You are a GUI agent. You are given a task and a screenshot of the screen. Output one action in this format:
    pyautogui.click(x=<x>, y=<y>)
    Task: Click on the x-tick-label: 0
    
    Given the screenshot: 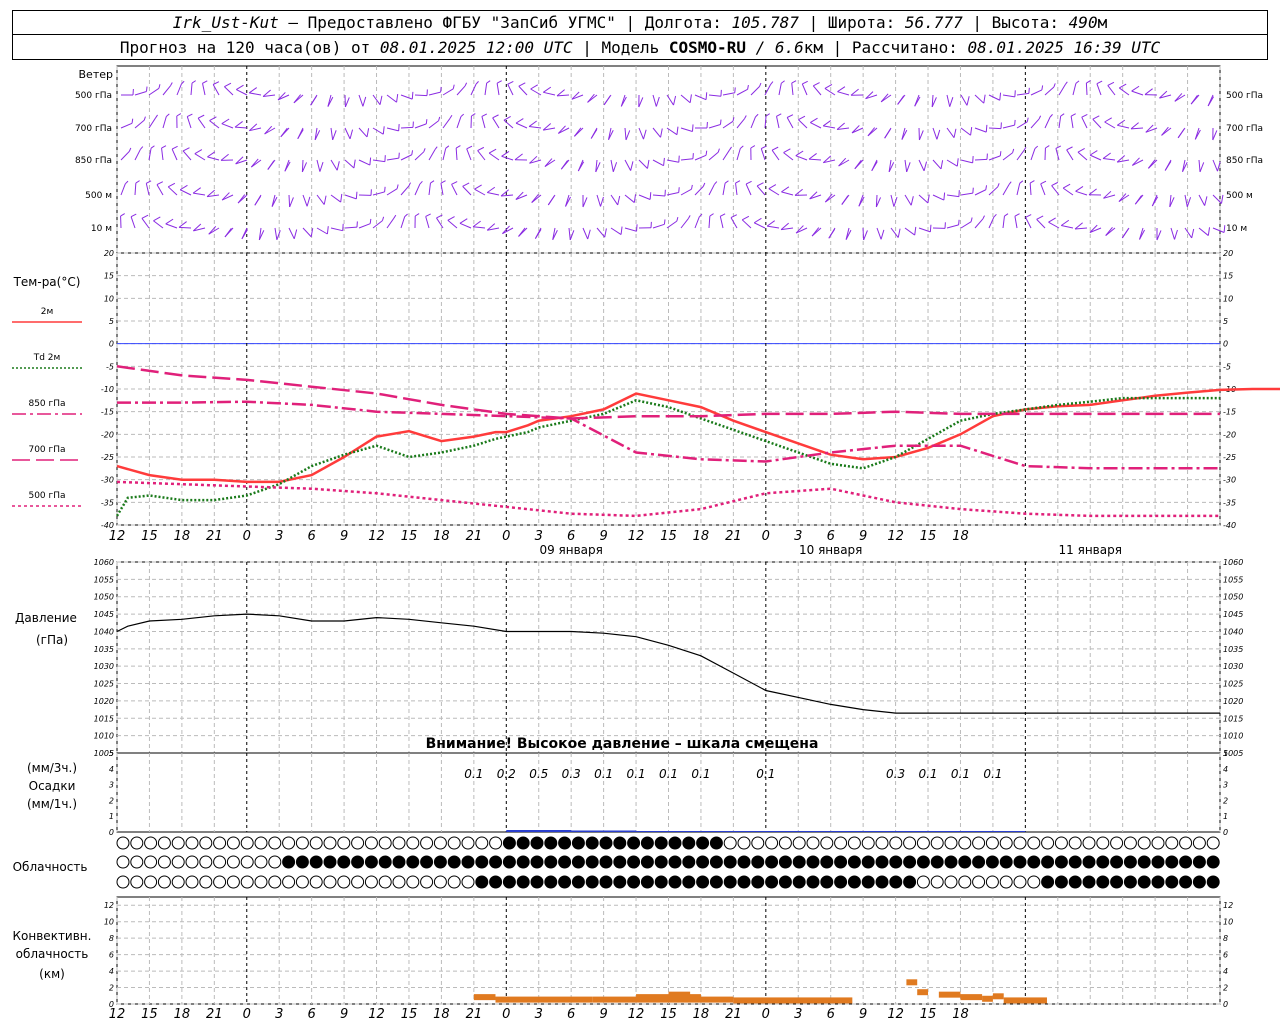 What is the action you would take?
    pyautogui.click(x=766, y=536)
    